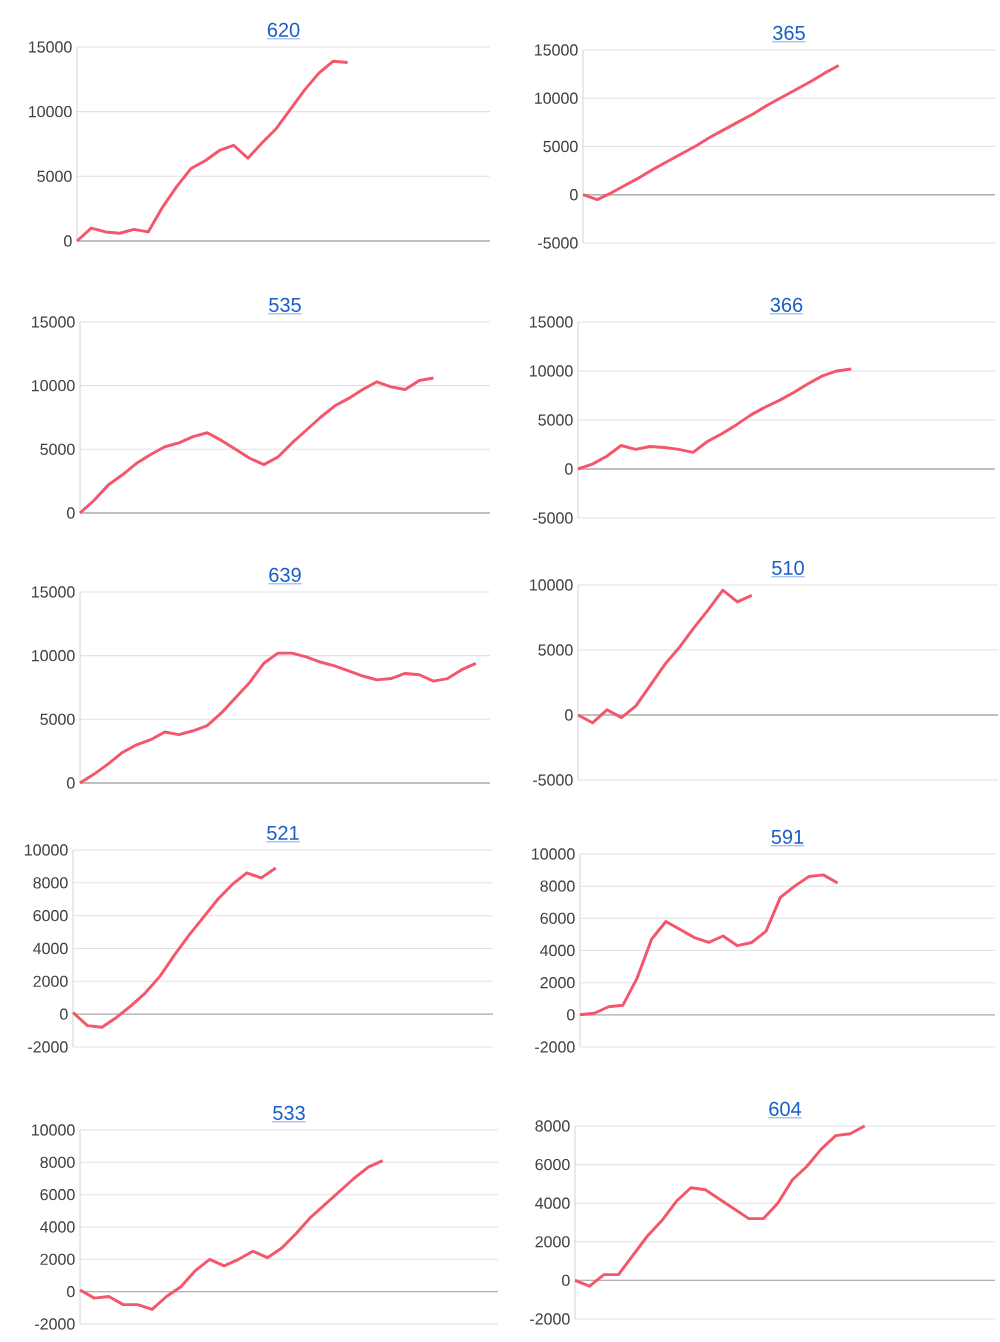 The height and width of the screenshot is (1342, 1000). I want to click on chart-title: 510, so click(788, 567).